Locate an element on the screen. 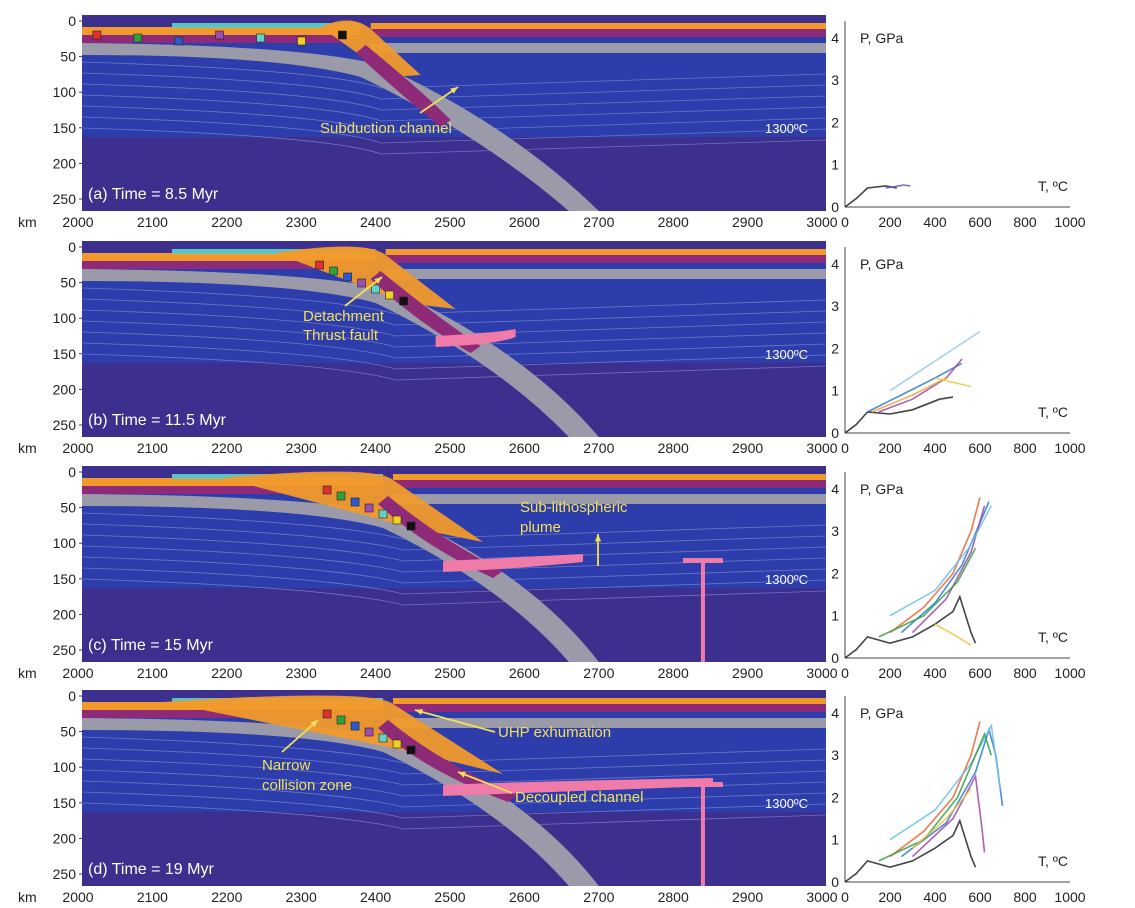  annotation-thrust-fault: Thrust fault is located at coordinates (341, 335).